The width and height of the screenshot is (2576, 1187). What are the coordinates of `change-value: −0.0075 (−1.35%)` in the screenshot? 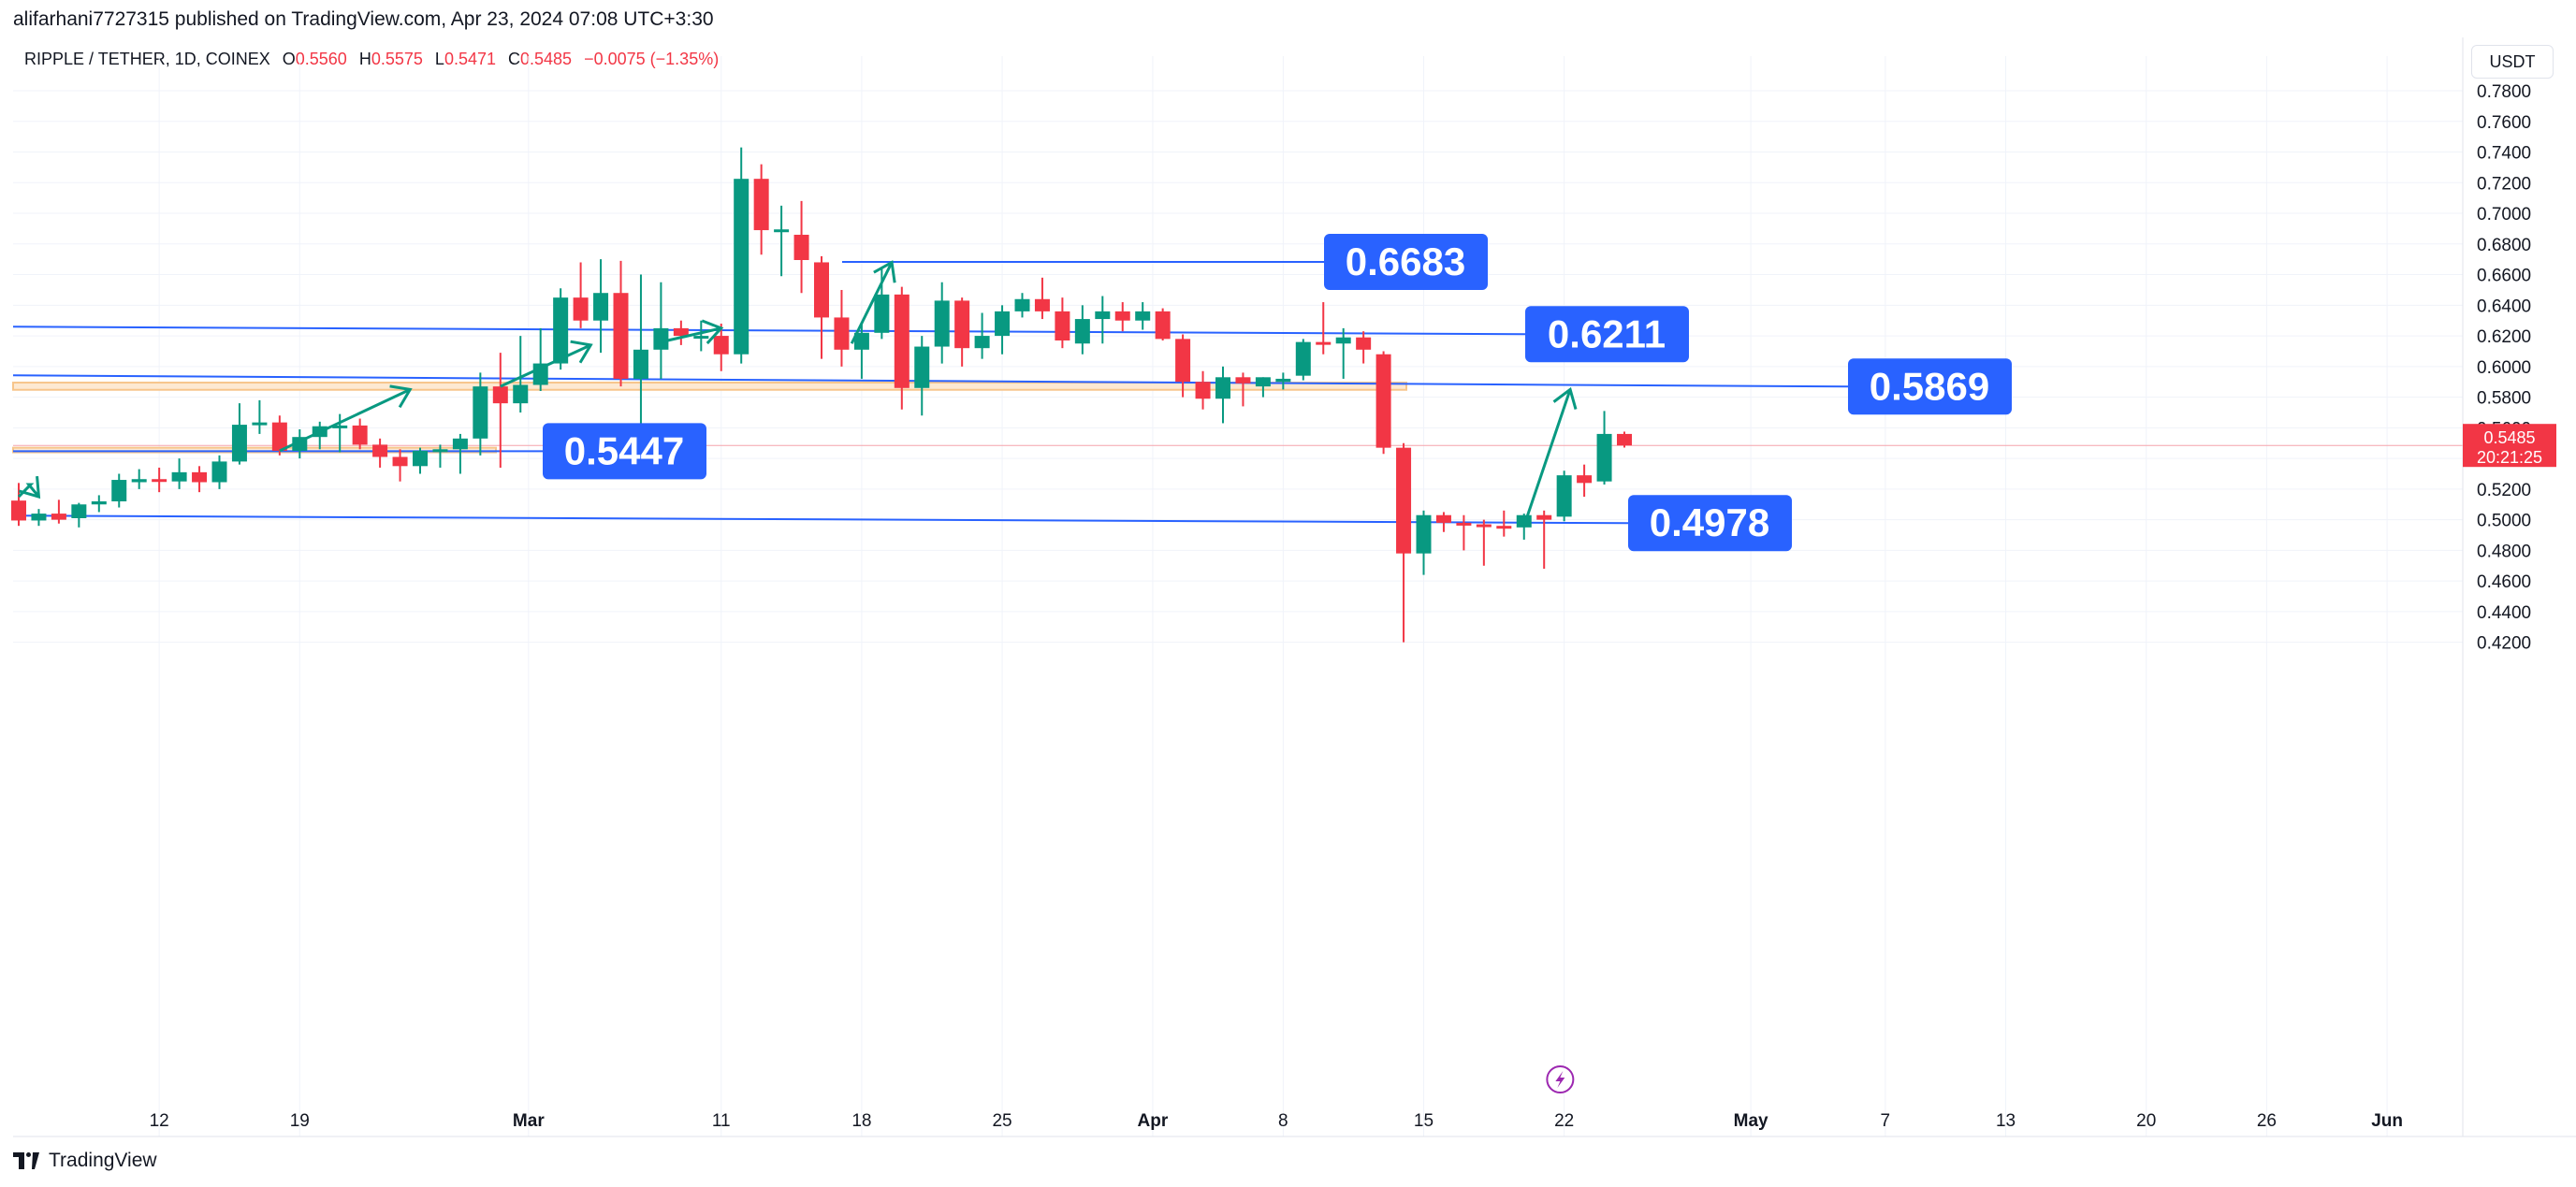 It's located at (652, 59).